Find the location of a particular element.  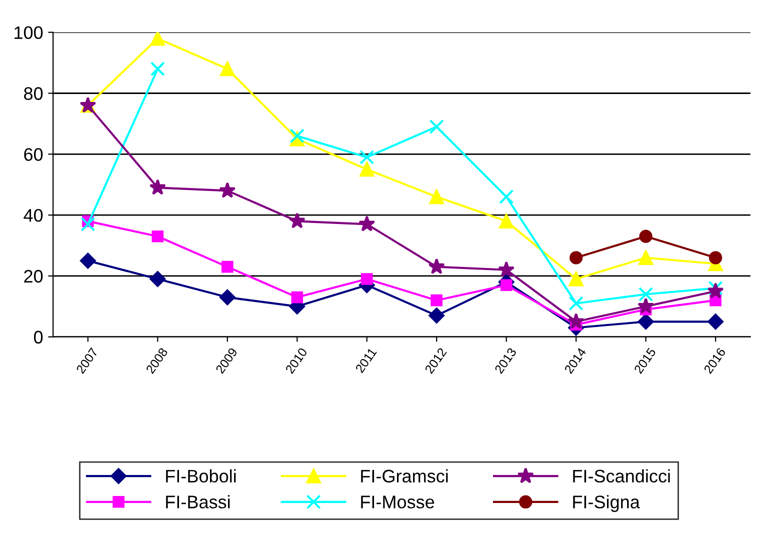

y-tick-label: 40 is located at coordinates (33, 215).